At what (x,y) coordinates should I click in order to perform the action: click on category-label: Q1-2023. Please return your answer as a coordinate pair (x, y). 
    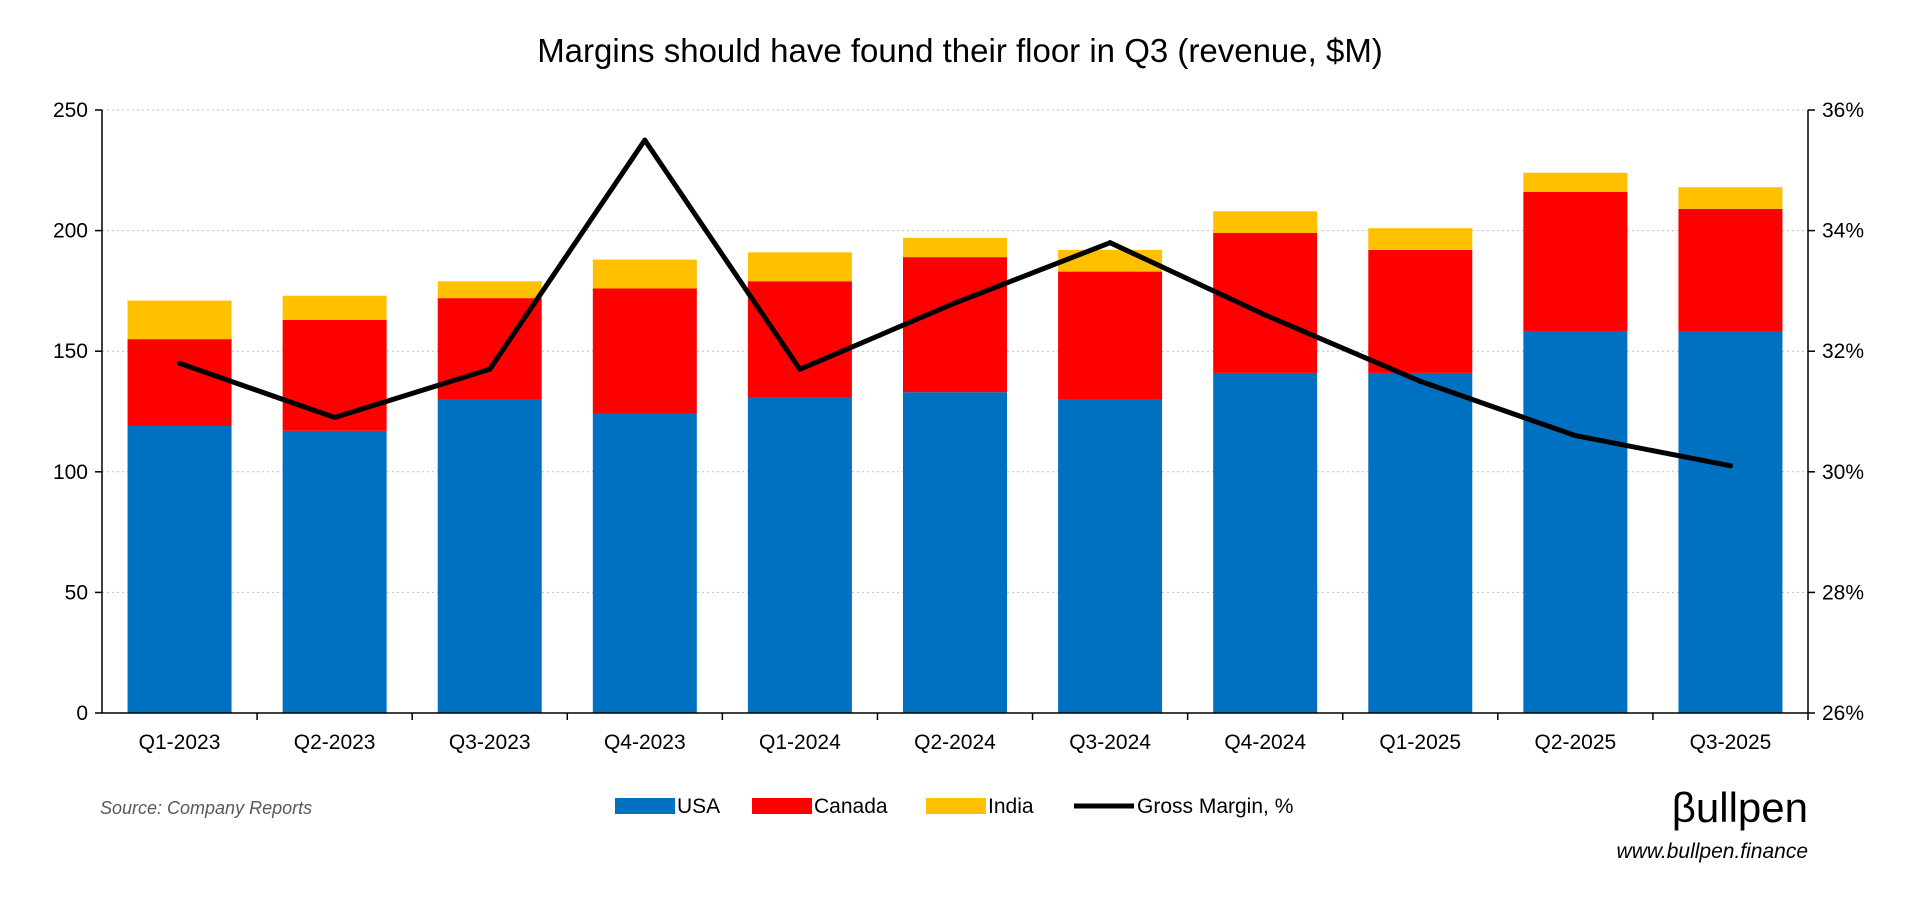
    Looking at the image, I should click on (180, 742).